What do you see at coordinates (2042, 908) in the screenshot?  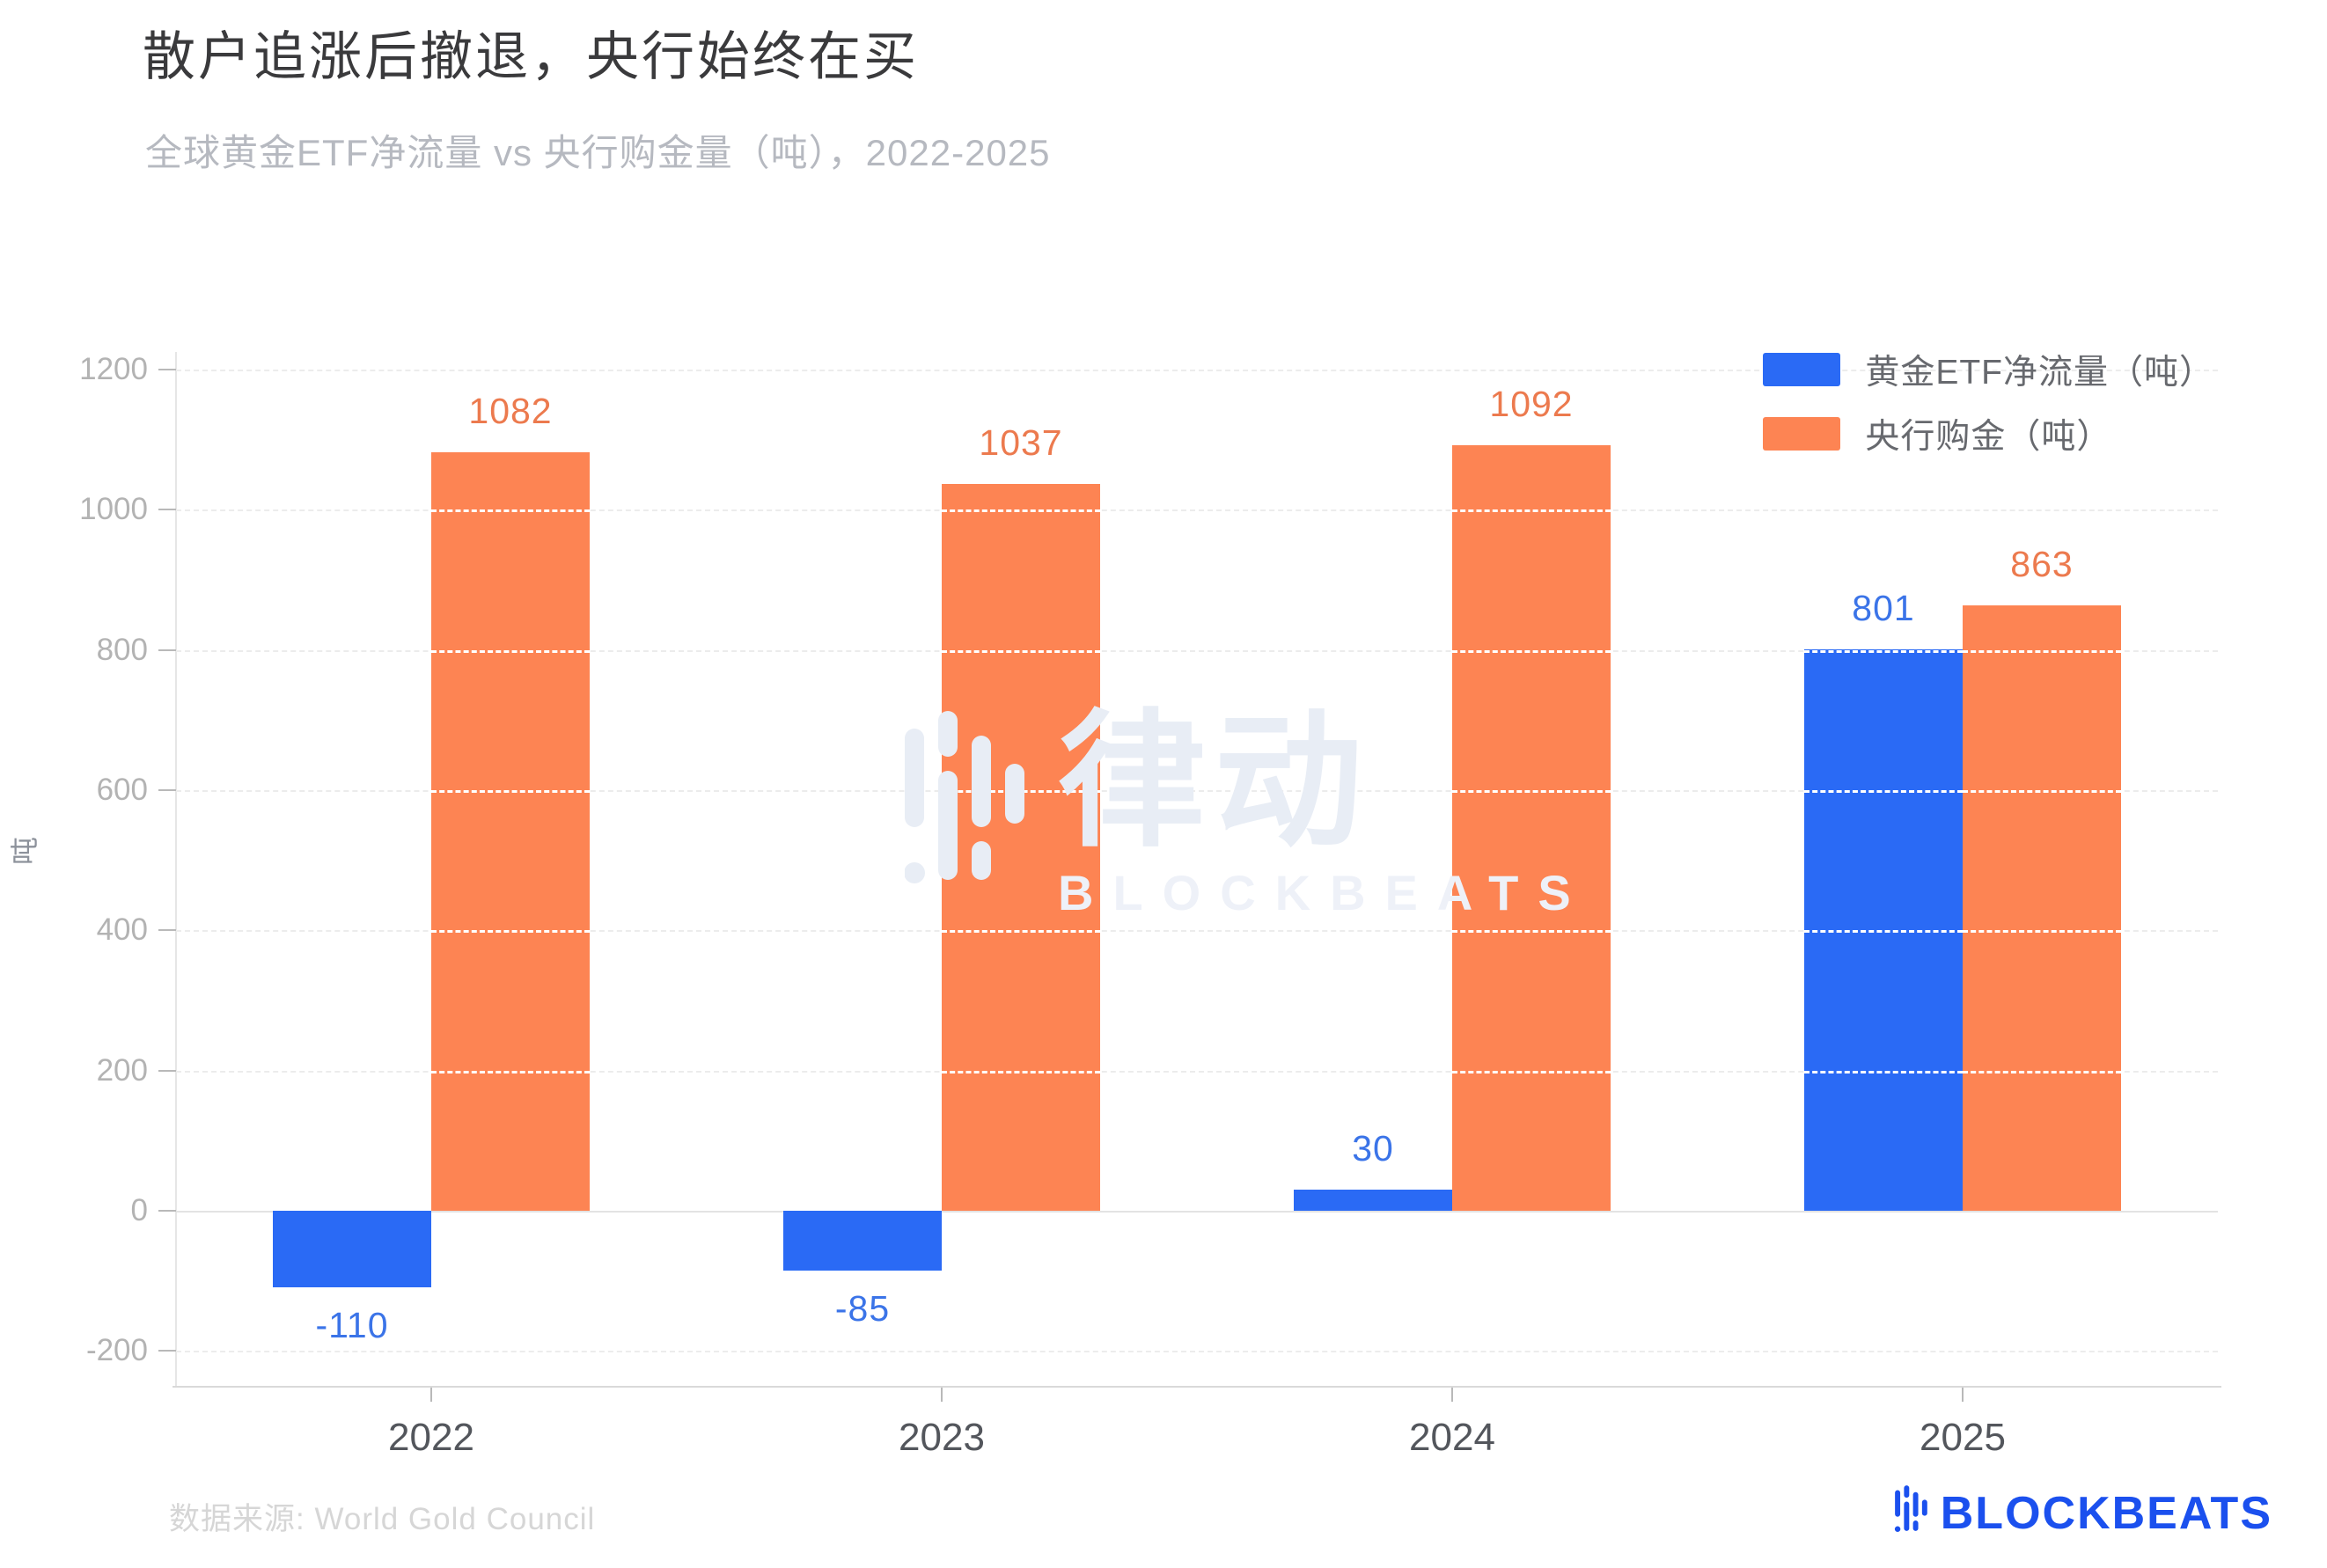 I see `bar-2025-series1` at bounding box center [2042, 908].